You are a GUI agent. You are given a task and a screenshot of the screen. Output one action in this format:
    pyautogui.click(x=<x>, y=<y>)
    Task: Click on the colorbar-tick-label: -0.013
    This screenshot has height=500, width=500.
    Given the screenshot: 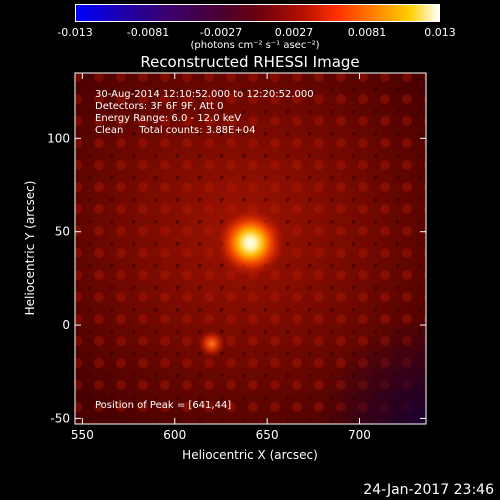 What is the action you would take?
    pyautogui.click(x=75, y=32)
    